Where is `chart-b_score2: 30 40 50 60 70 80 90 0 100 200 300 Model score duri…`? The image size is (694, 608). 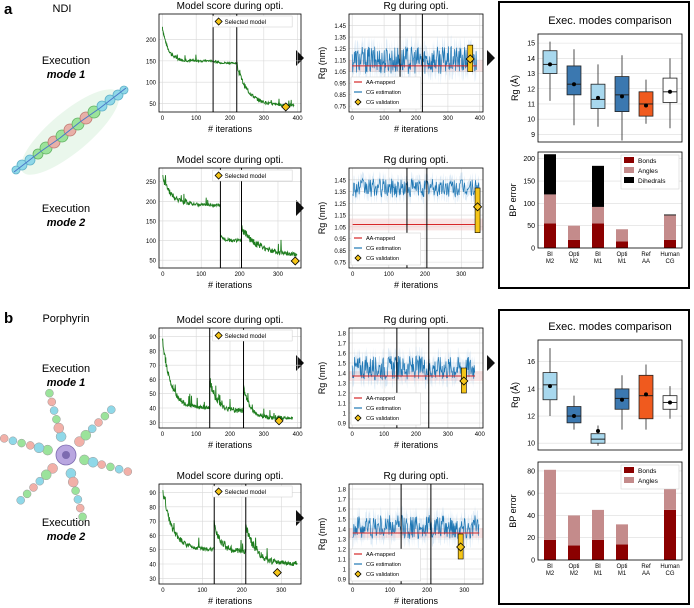
chart-b_score2: 30 40 50 60 70 80 90 0 100 200 300 Model score duri… is located at coordinates (225, 538).